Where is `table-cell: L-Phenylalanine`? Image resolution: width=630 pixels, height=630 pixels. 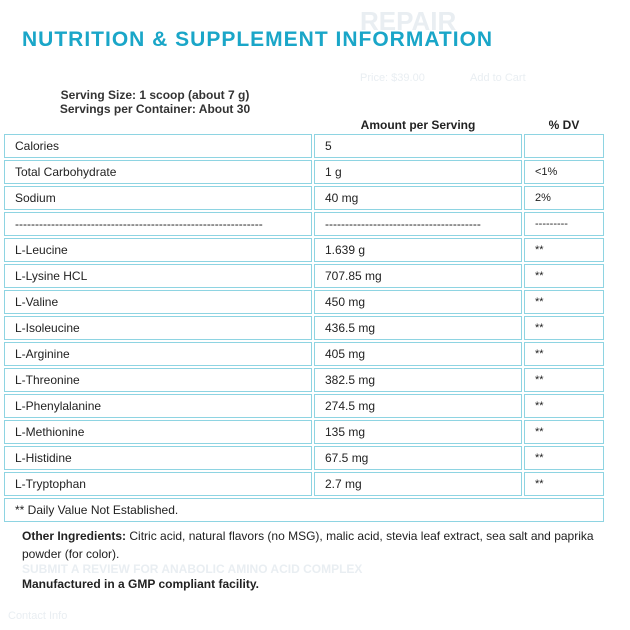
table-cell: L-Phenylalanine is located at coordinates (158, 406).